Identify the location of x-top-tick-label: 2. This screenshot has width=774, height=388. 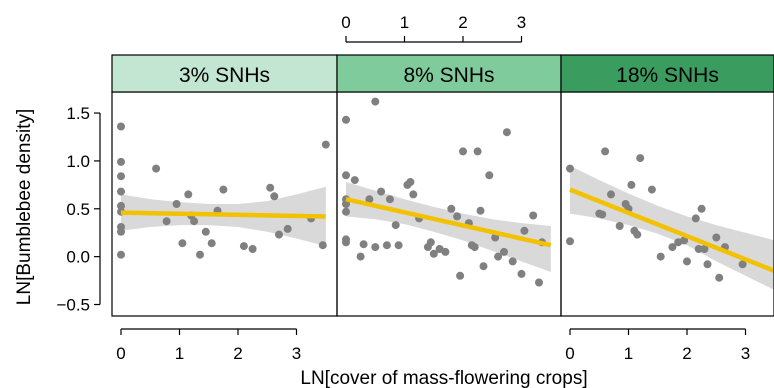
(462, 22).